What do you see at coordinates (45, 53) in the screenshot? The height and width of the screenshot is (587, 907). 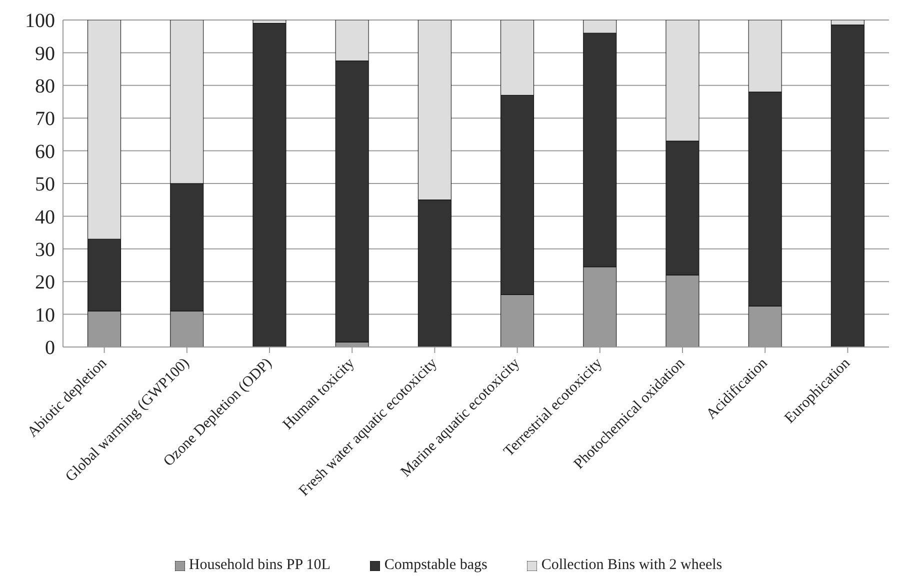 I see `y-tick-label: 90` at bounding box center [45, 53].